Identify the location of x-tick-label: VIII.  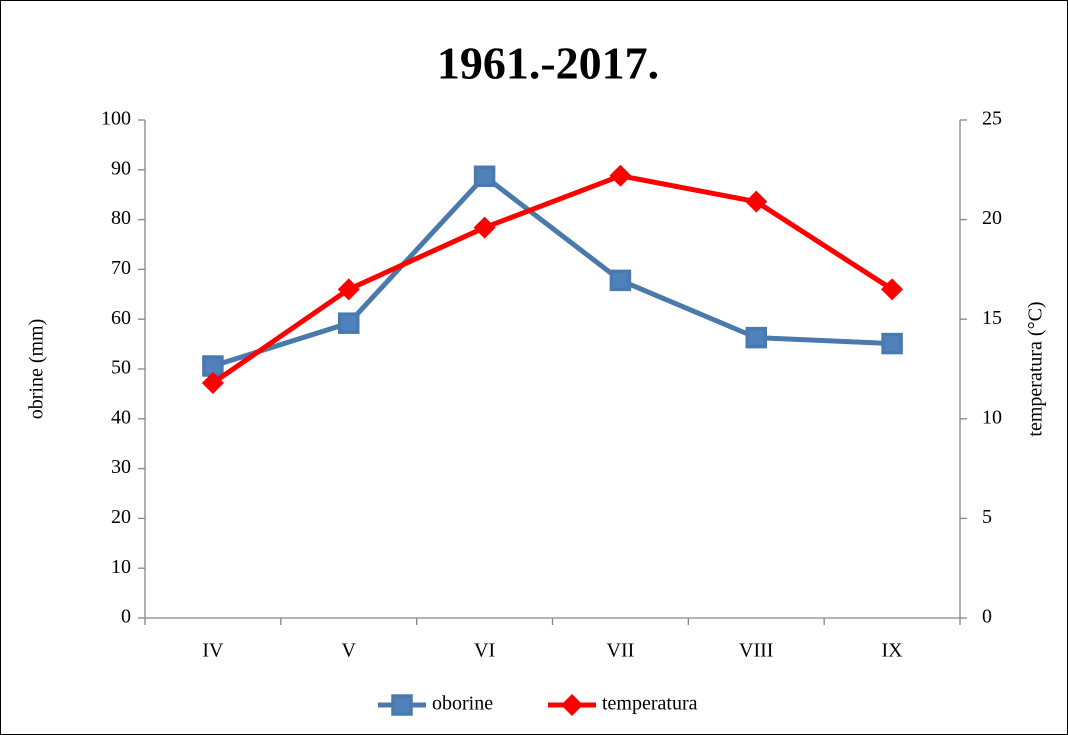
(756, 651).